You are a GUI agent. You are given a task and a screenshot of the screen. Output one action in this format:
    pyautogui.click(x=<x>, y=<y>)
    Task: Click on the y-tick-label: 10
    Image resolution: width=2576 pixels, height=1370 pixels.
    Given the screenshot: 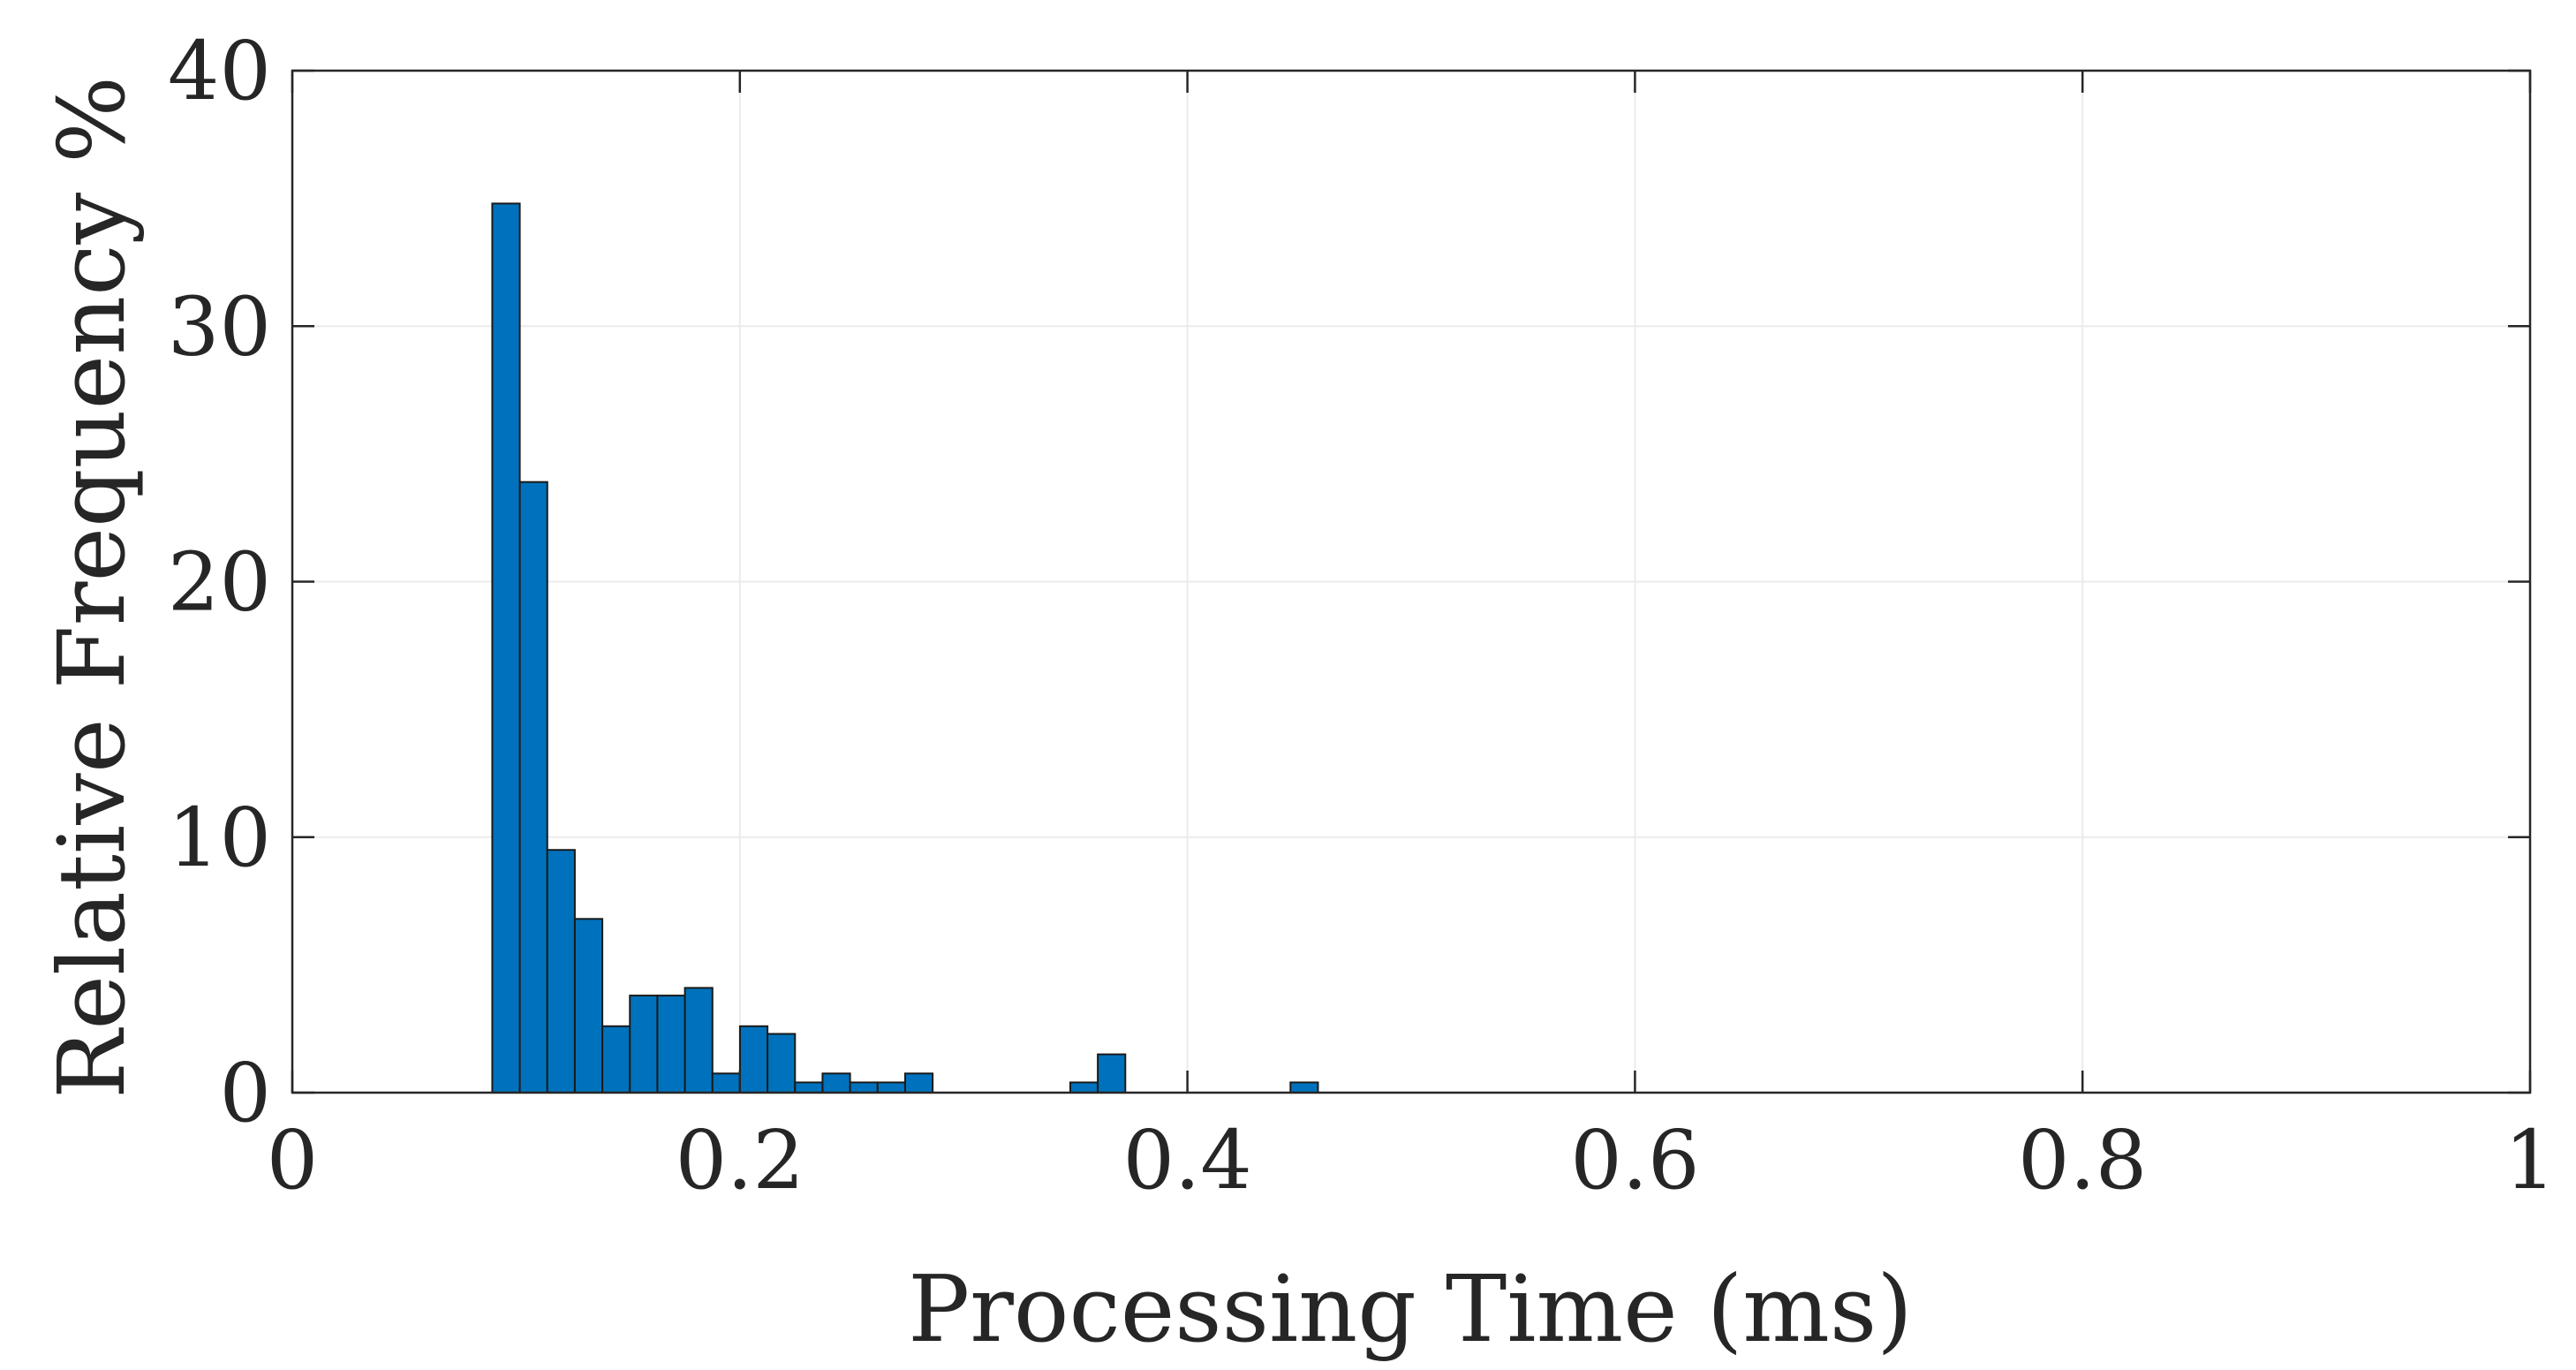 What is the action you would take?
    pyautogui.click(x=219, y=838)
    